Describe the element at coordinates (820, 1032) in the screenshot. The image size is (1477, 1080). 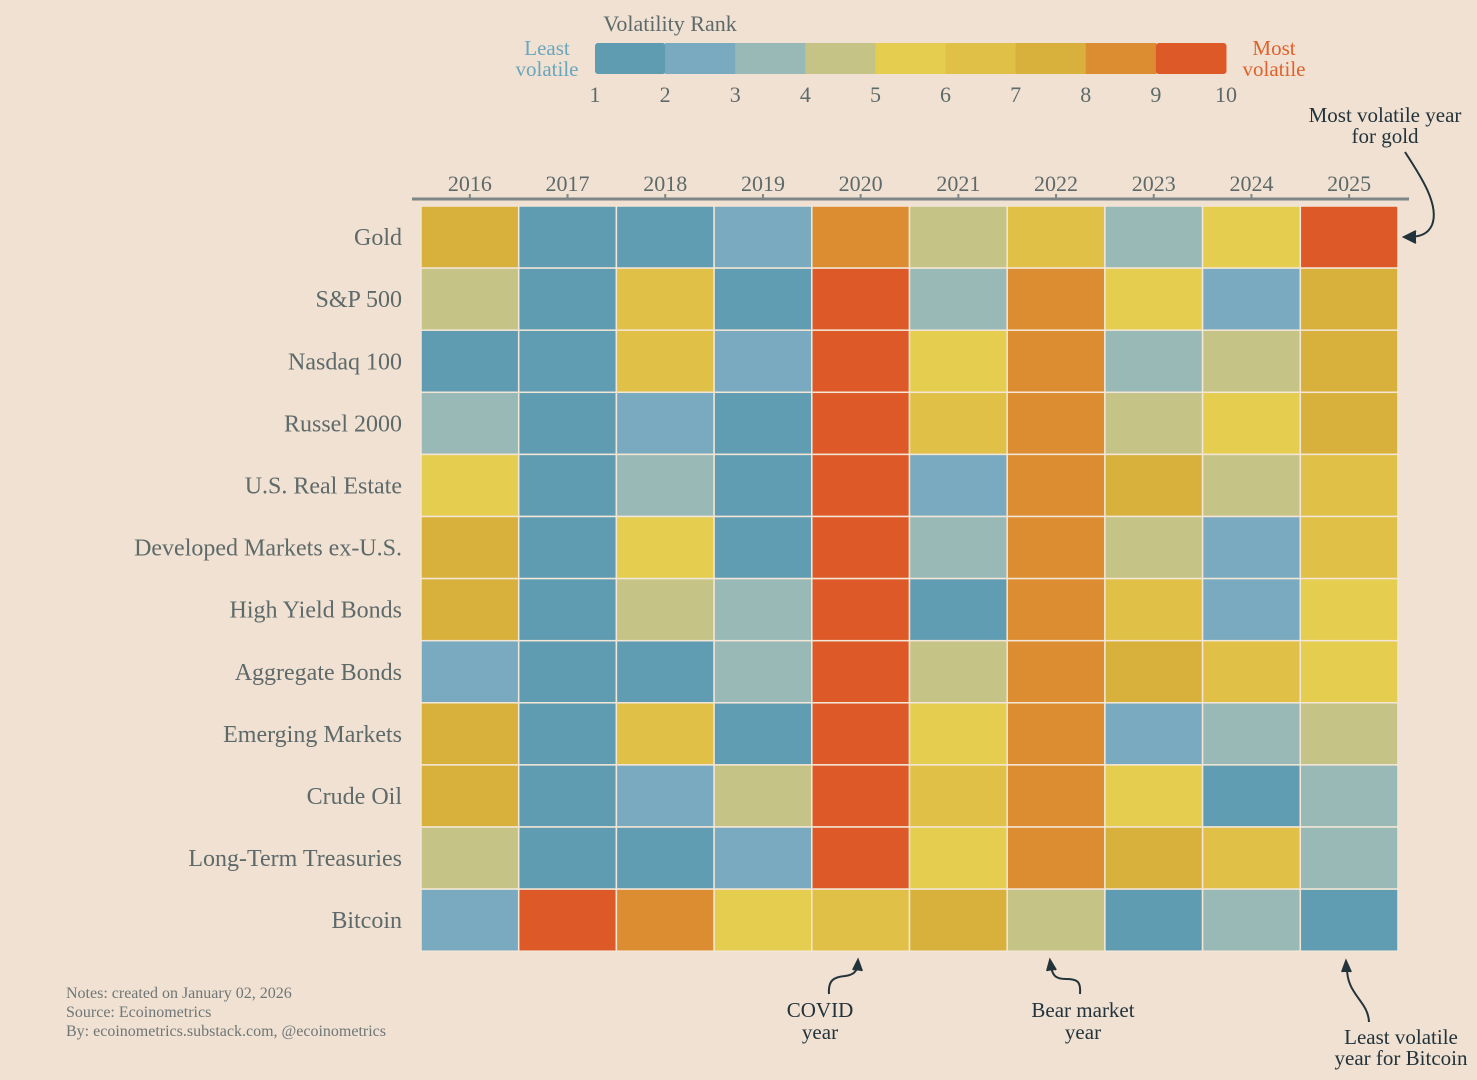
I see `annotation-covid-line2: year` at that location.